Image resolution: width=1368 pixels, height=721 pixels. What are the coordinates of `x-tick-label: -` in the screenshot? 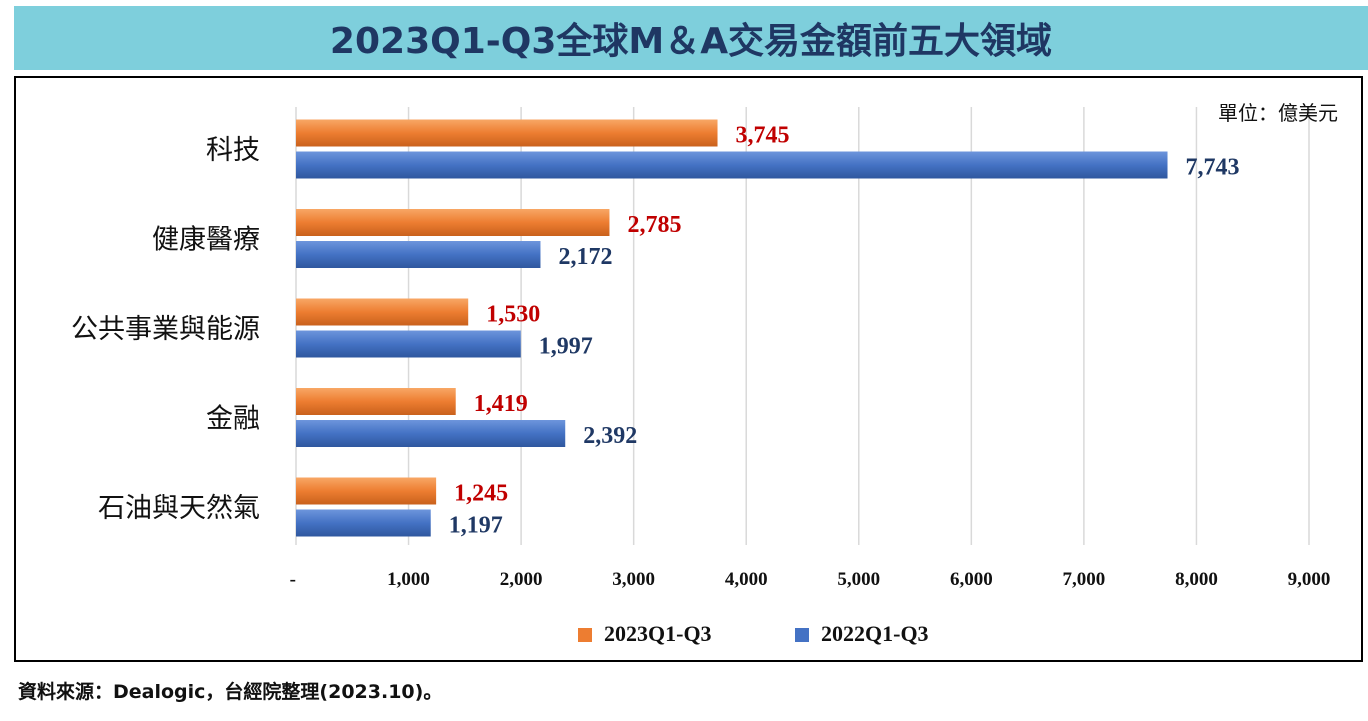 It's located at (293, 579).